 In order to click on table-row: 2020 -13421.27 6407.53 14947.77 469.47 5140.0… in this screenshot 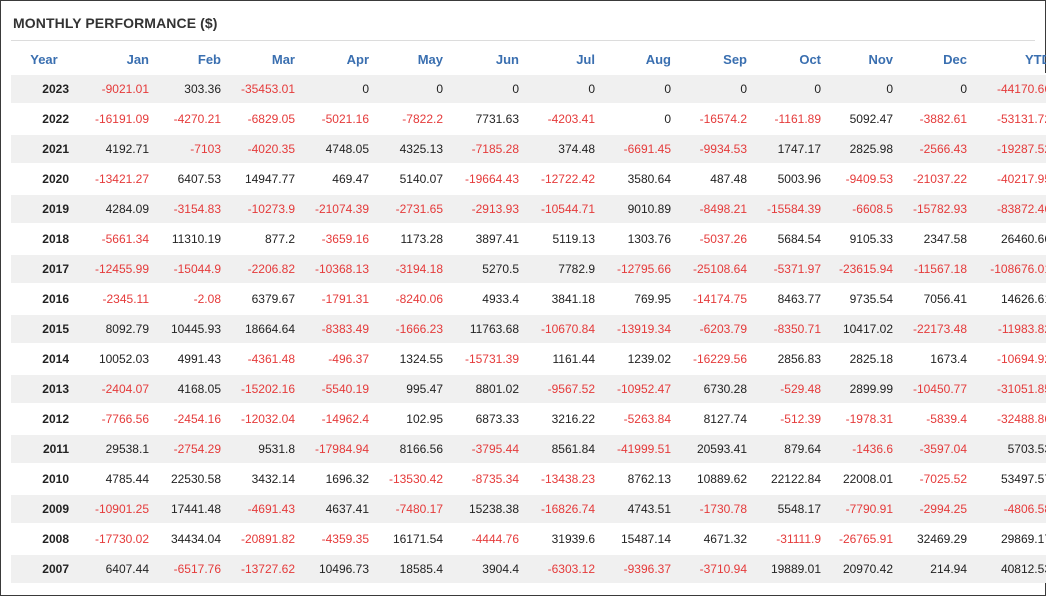, I will do `click(528, 178)`.